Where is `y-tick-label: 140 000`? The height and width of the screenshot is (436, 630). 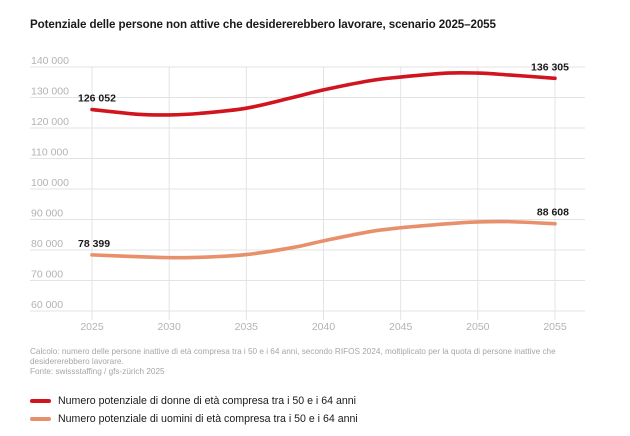
y-tick-label: 140 000 is located at coordinates (50, 61).